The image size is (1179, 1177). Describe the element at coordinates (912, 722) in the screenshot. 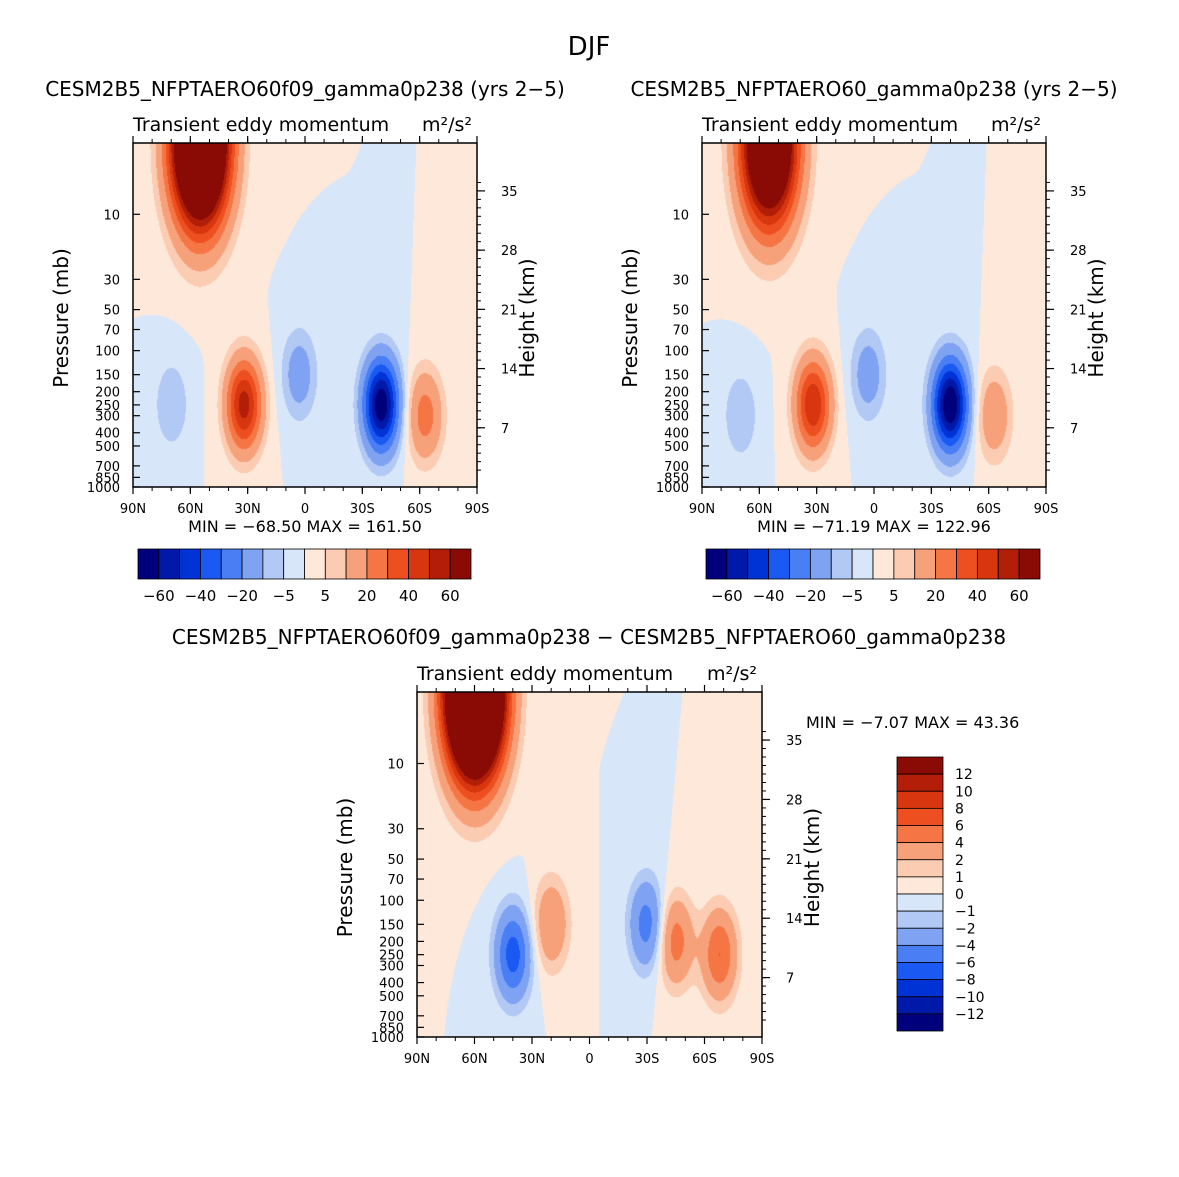

I see `min-max-stats: MIN = −7.07 MAX = 43.36` at that location.